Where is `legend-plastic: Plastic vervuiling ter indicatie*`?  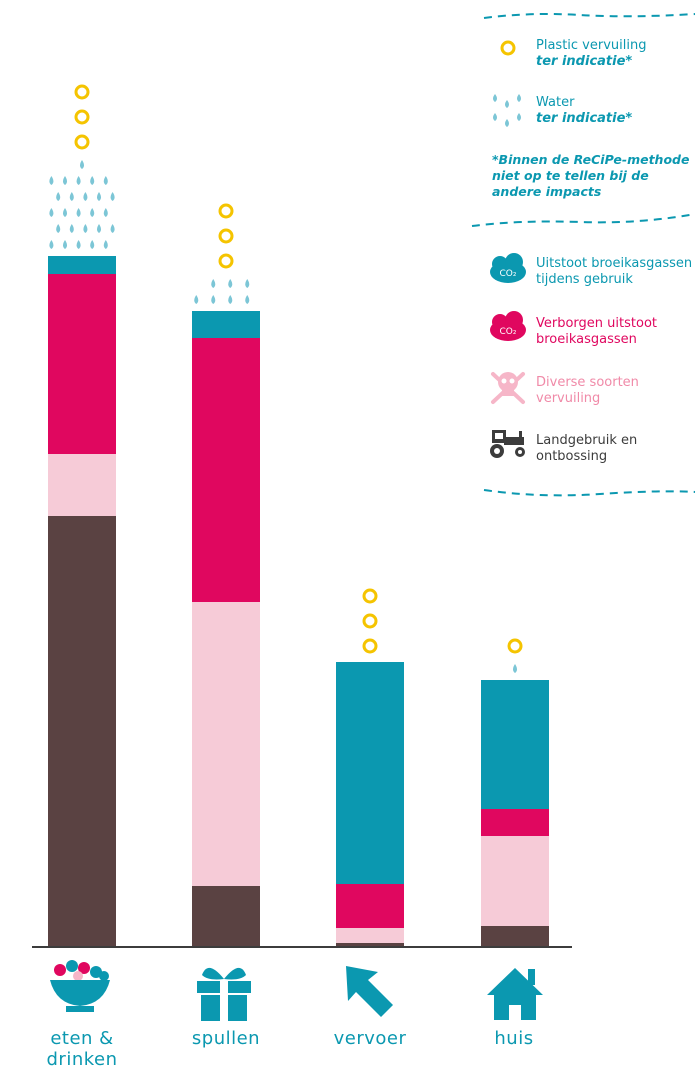
legend-plastic: Plastic vervuiling ter indicatie* is located at coordinates (591, 54).